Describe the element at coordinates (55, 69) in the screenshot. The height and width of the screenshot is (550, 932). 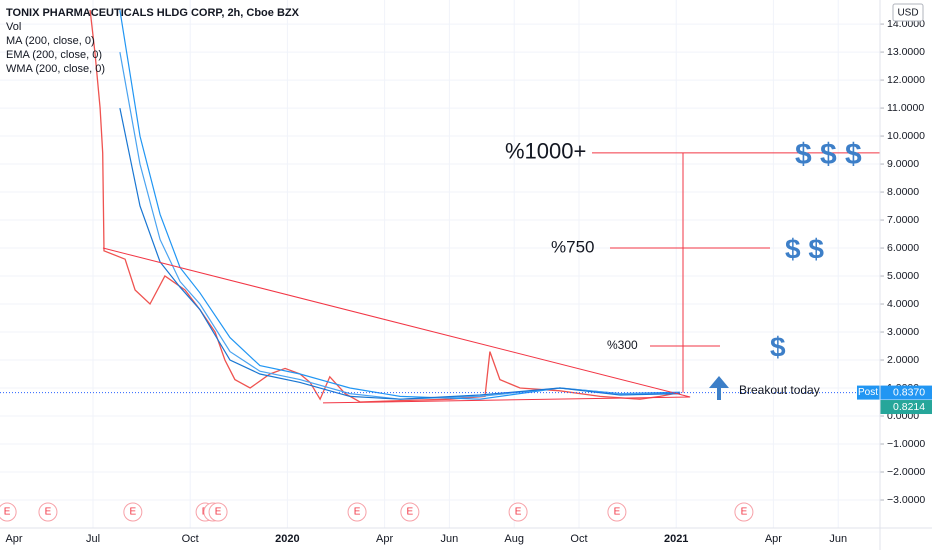
I see `legend-entry: WMA (200, close, 0)` at that location.